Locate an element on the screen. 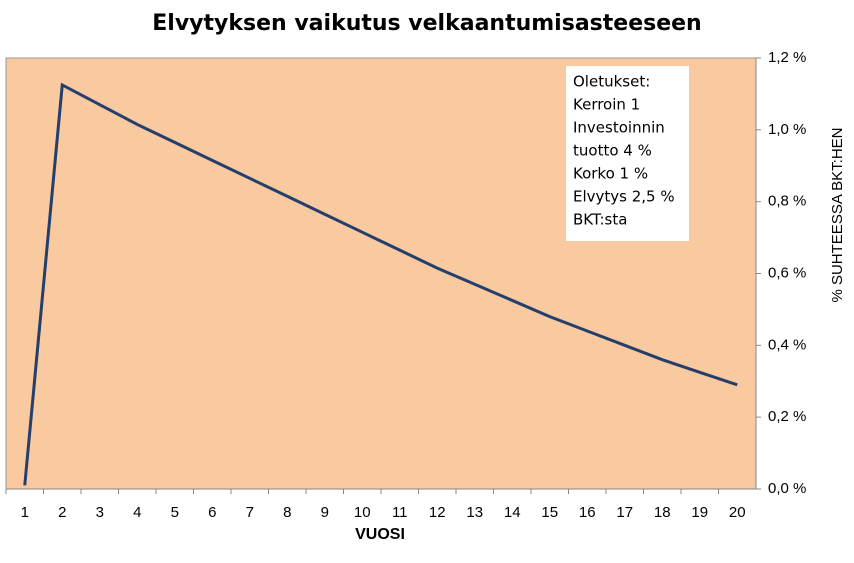 Image resolution: width=854 pixels, height=563 pixels. x-tick-label: 14 is located at coordinates (512, 512).